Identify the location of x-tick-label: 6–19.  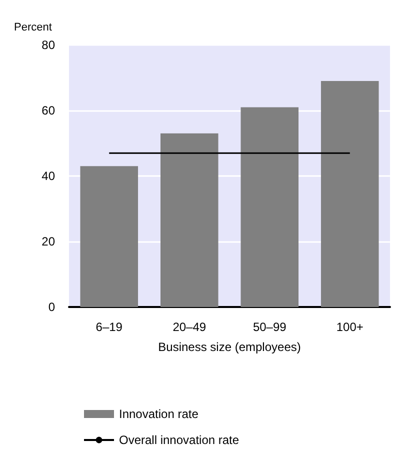
(109, 327).